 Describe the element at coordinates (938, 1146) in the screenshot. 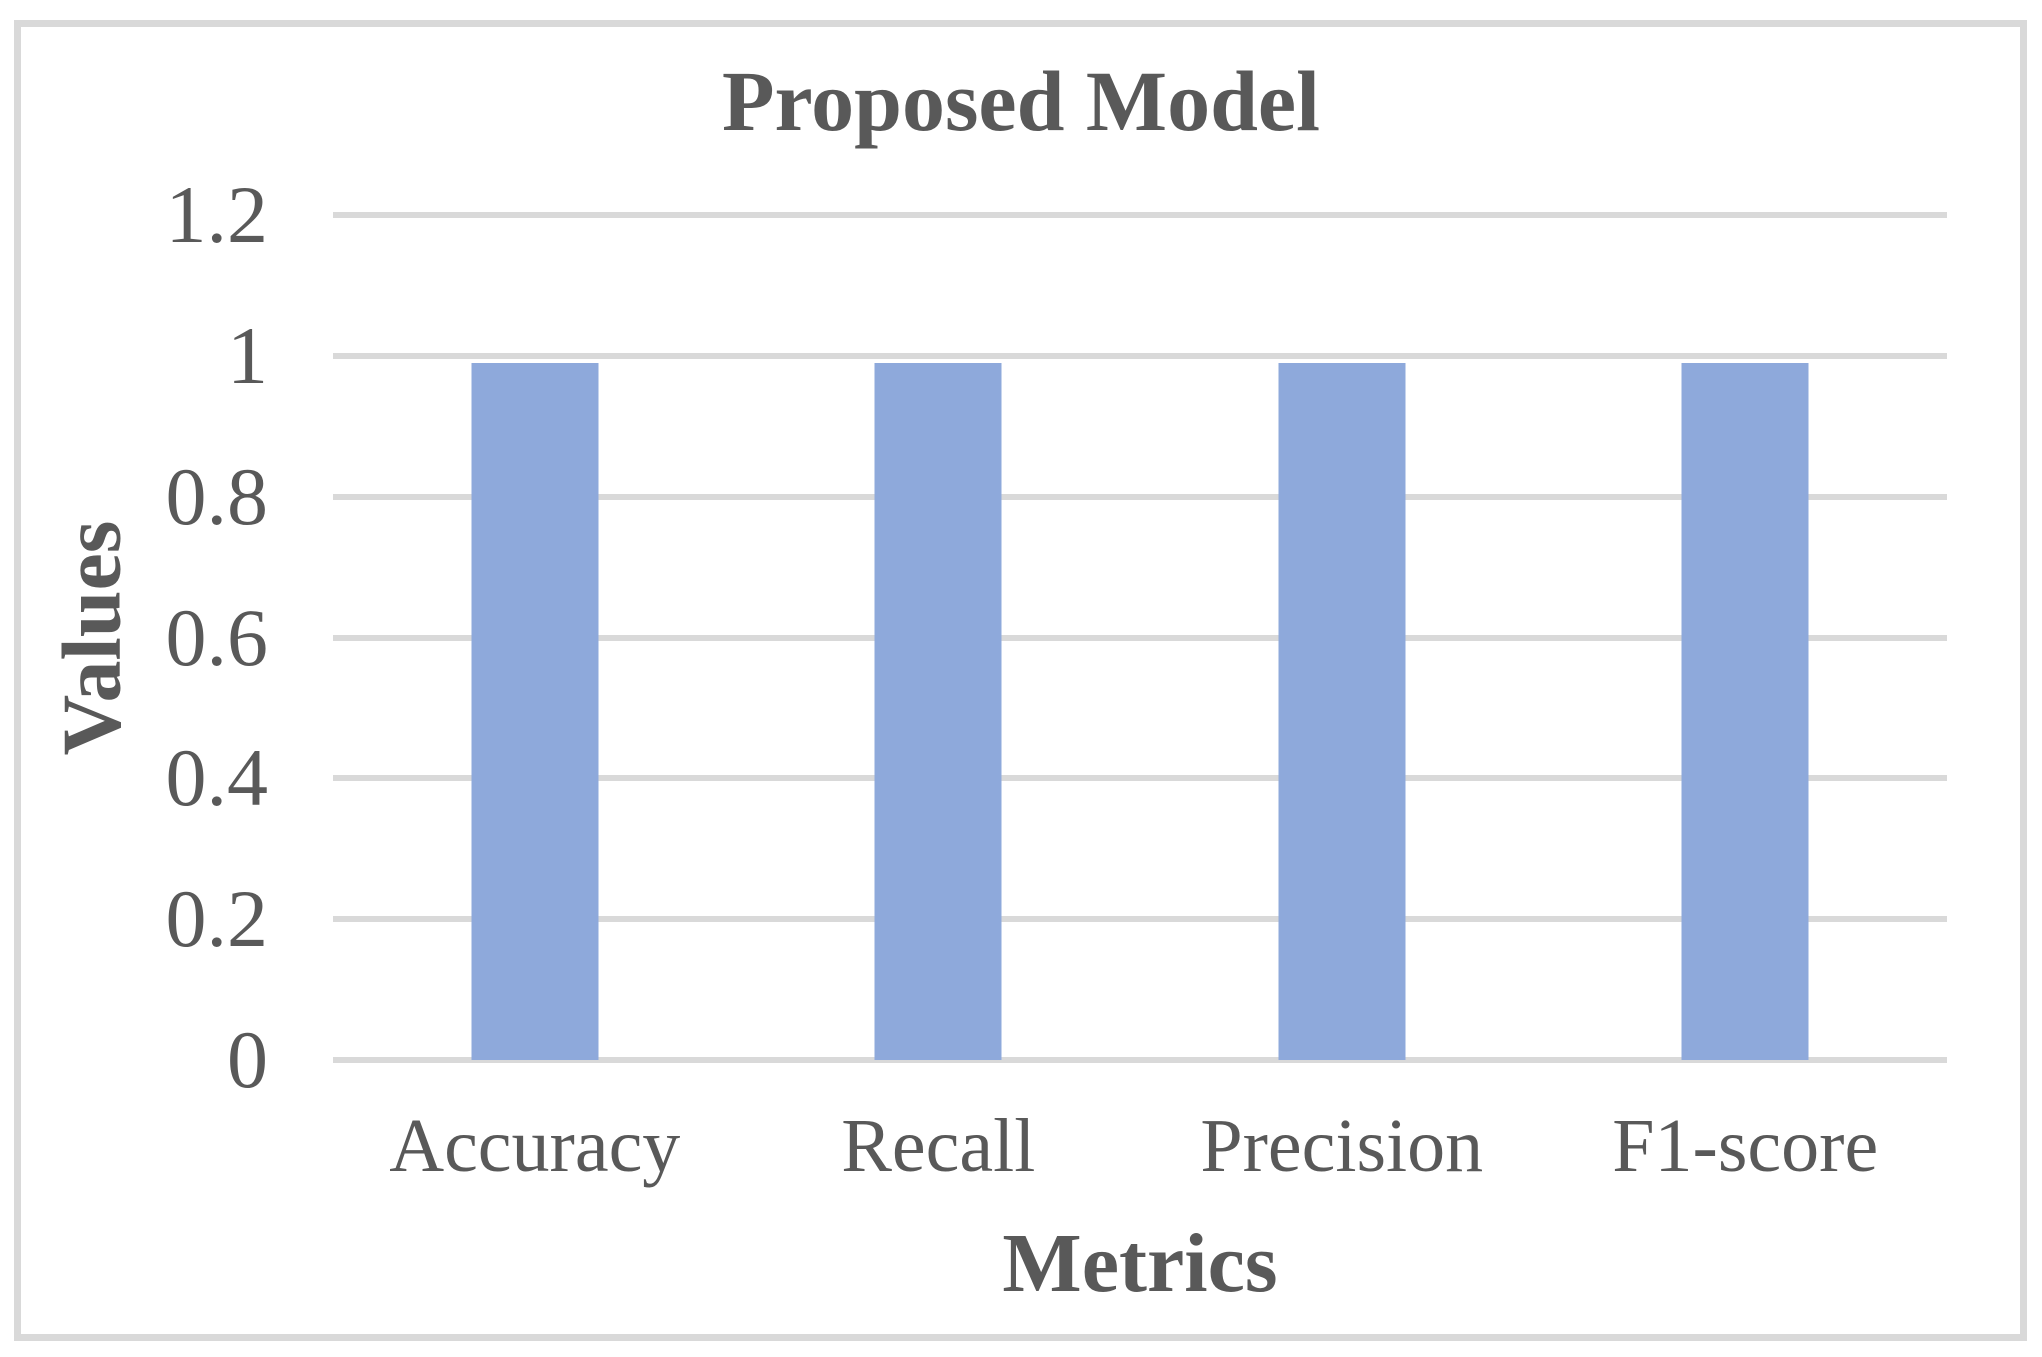

I see `x-category-label: Recall` at that location.